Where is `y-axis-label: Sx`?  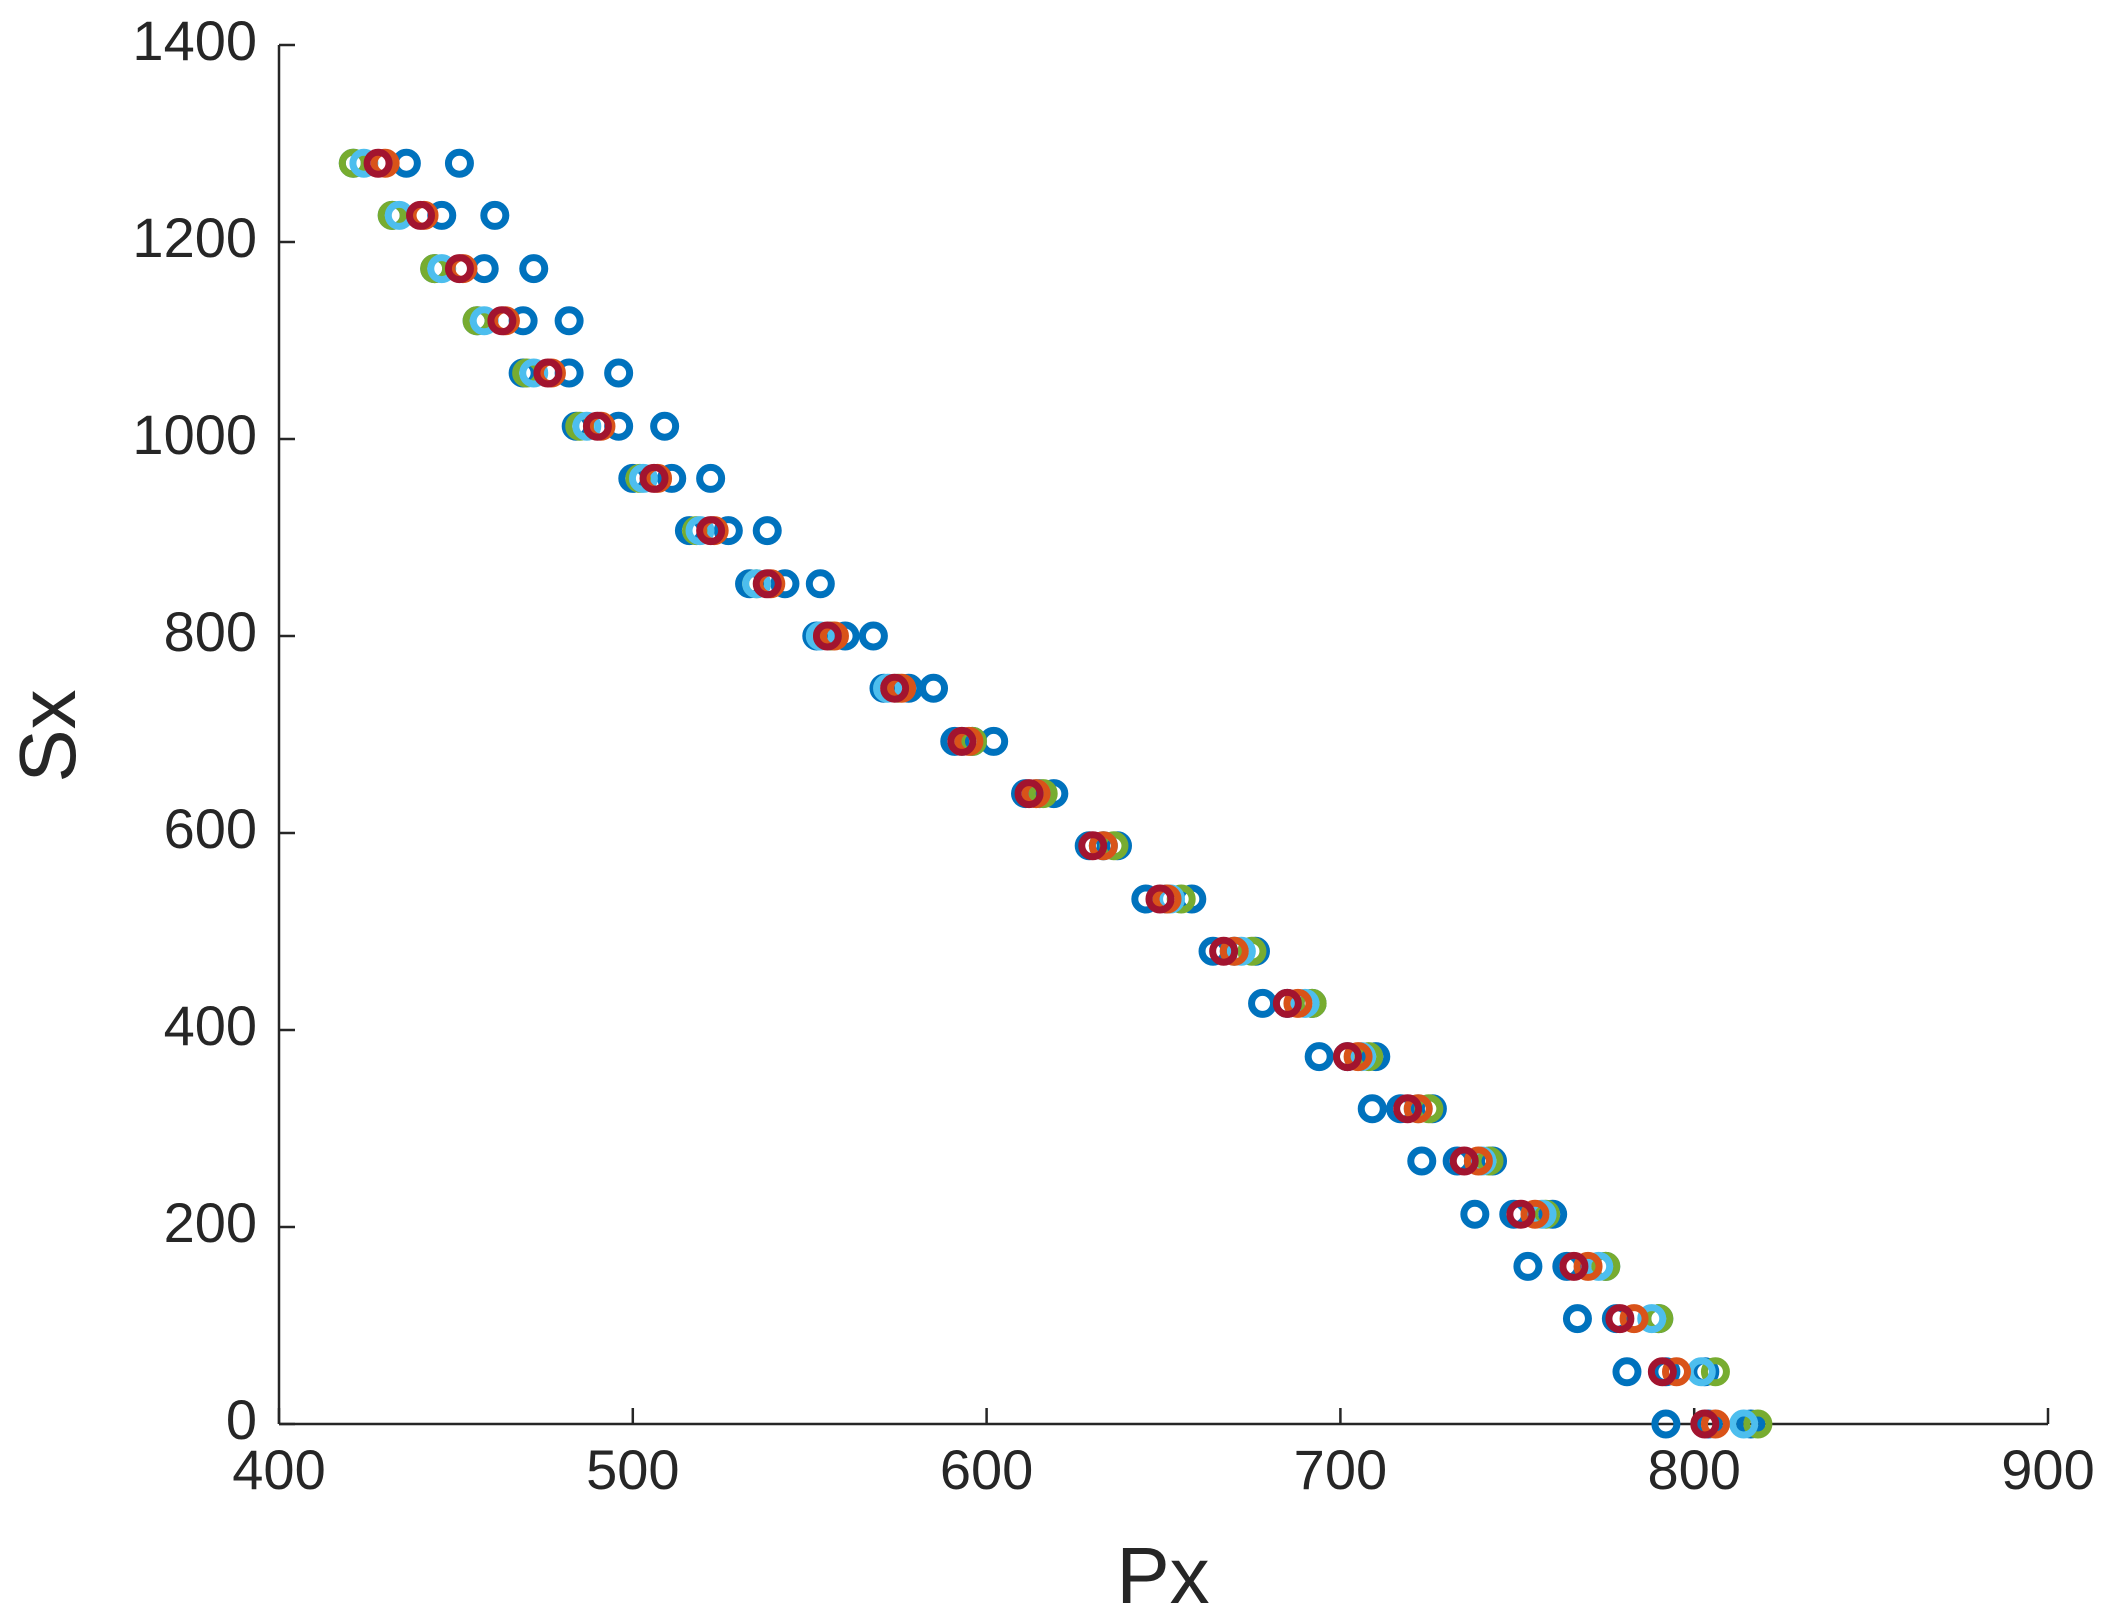
y-axis-label: Sx is located at coordinates (47, 735).